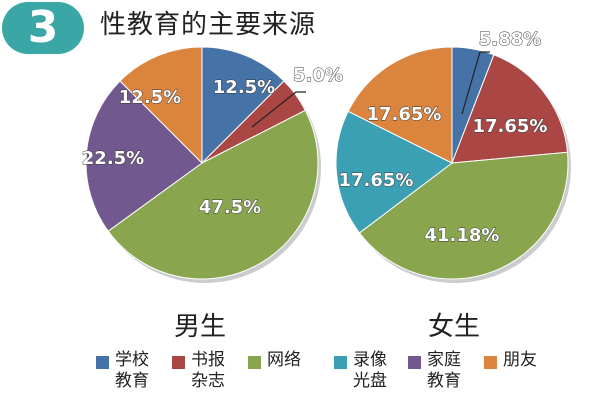 This screenshot has width=589, height=403. I want to click on legend: 学校 教育 书报 杂志 网络 录像 光盘, so click(331, 375).